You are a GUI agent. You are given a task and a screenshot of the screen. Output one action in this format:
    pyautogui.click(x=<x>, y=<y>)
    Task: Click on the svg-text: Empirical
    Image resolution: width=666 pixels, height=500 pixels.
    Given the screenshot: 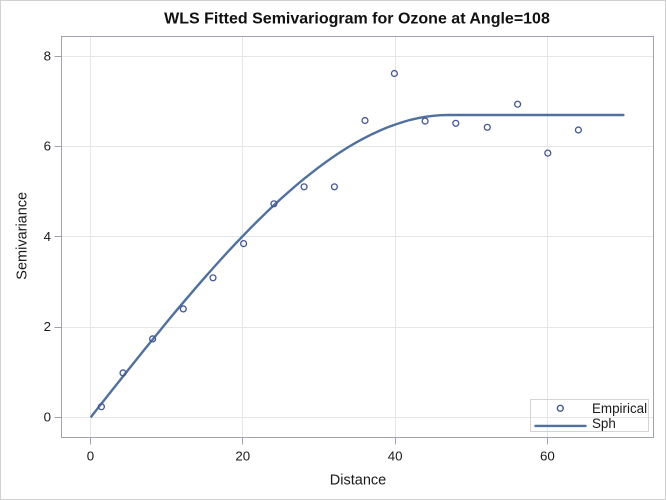 What is the action you would take?
    pyautogui.click(x=619, y=408)
    